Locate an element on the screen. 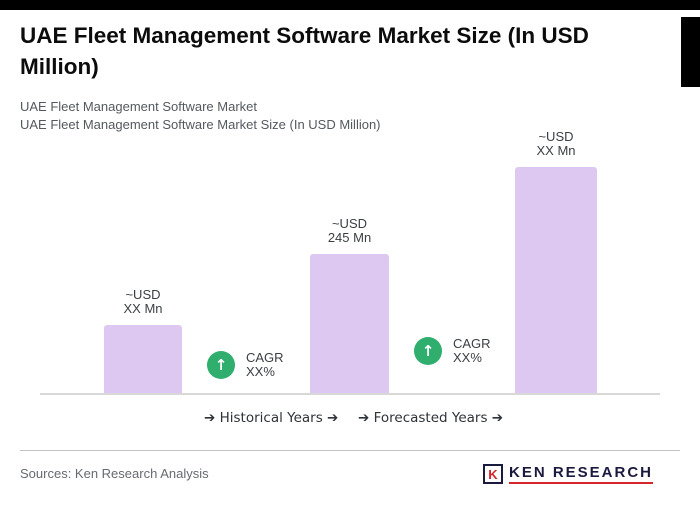 The image size is (700, 520). bar-group-historical-start: ~USD XX Mn is located at coordinates (143, 340).